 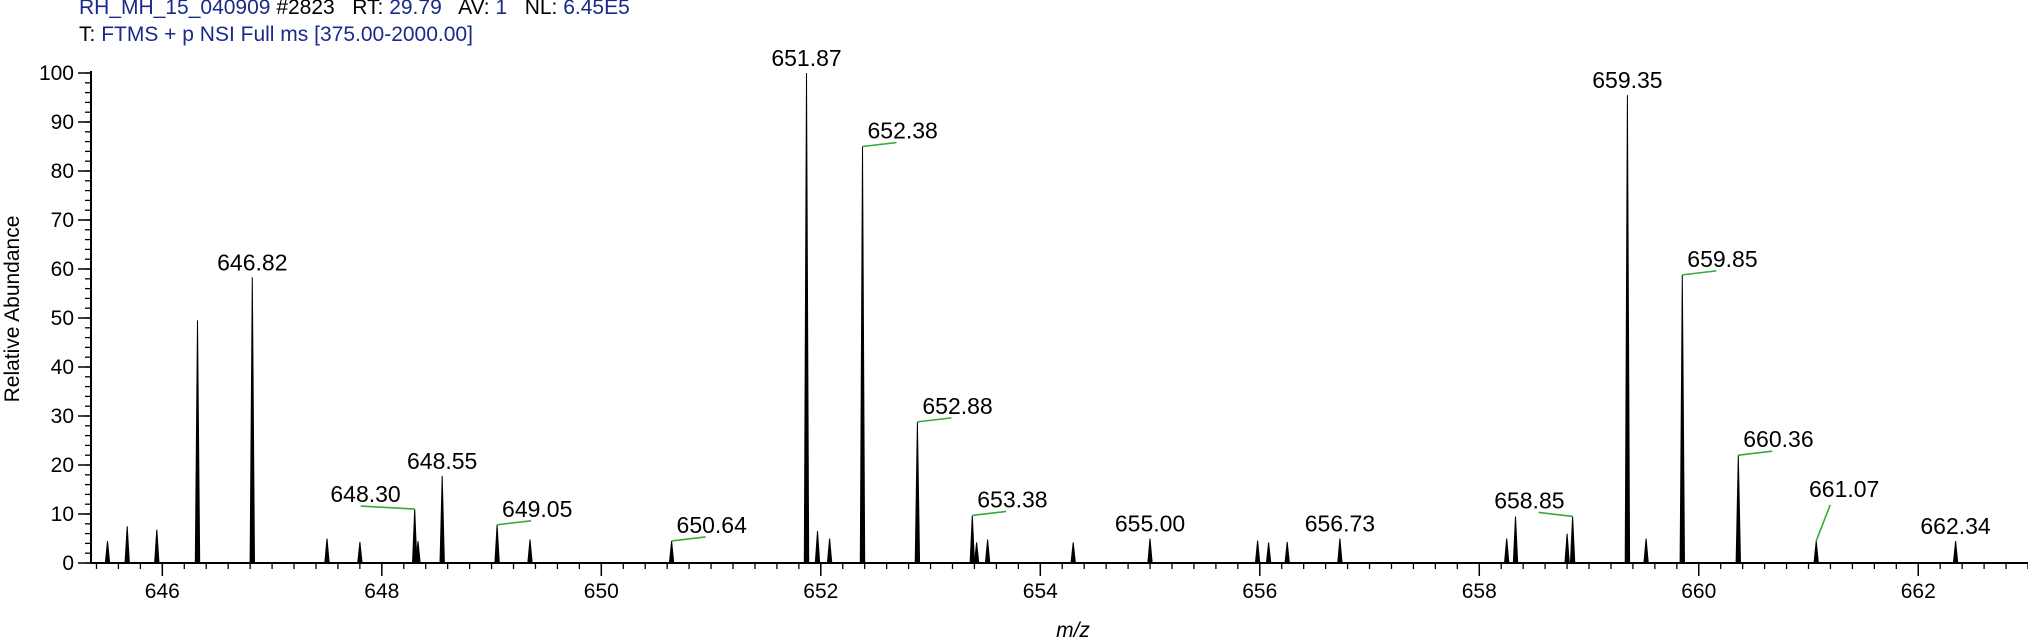 I want to click on x-tick-label: 652, so click(x=820, y=591).